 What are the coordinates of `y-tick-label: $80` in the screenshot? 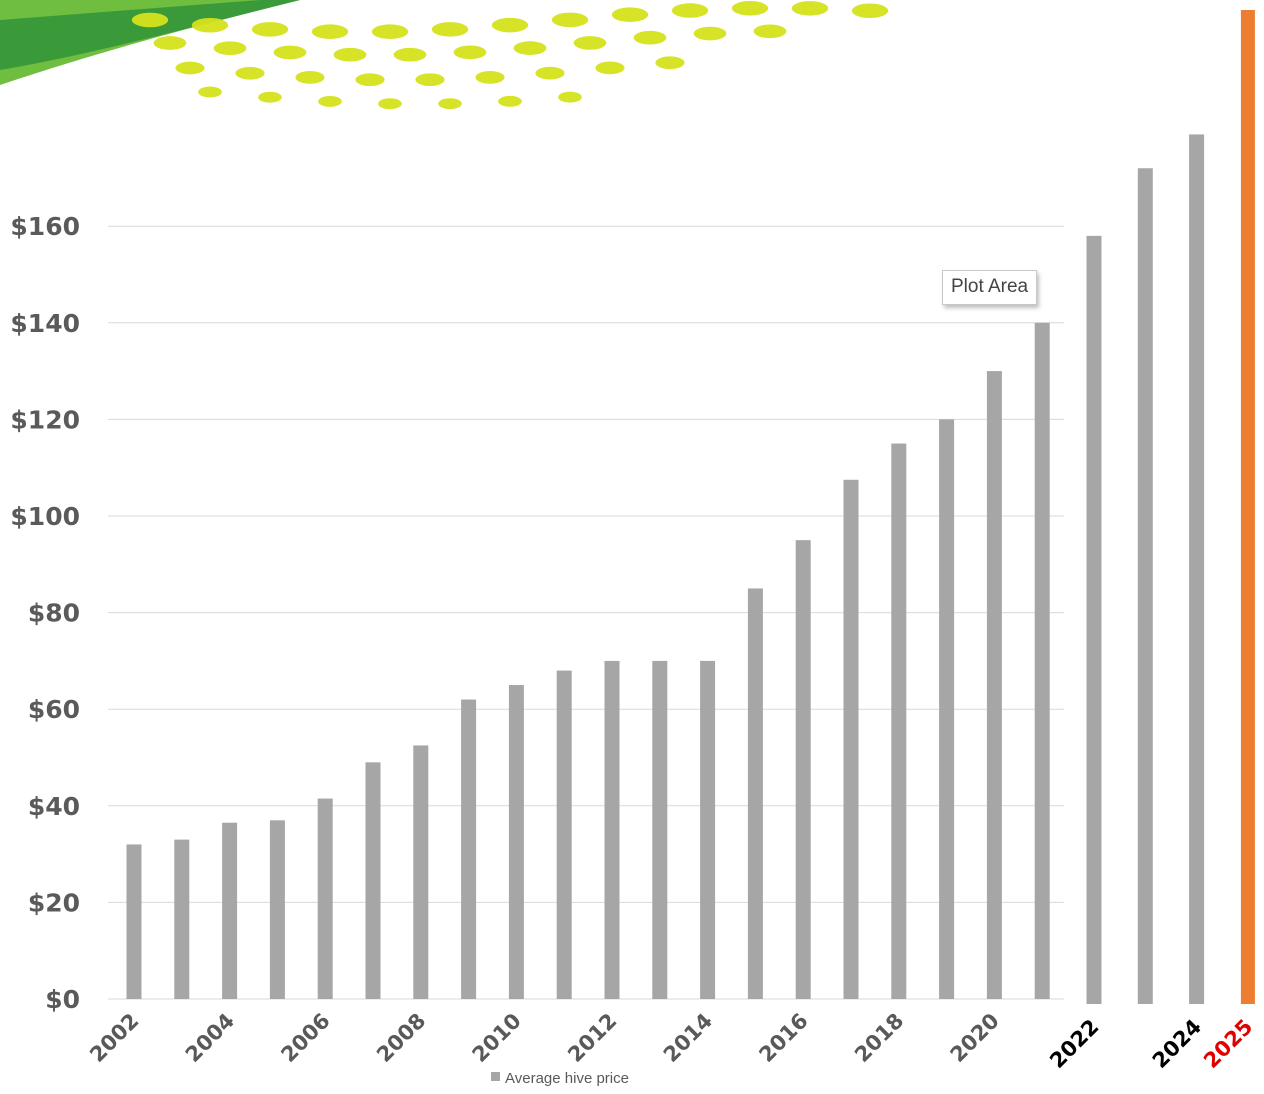 It's located at (54, 613).